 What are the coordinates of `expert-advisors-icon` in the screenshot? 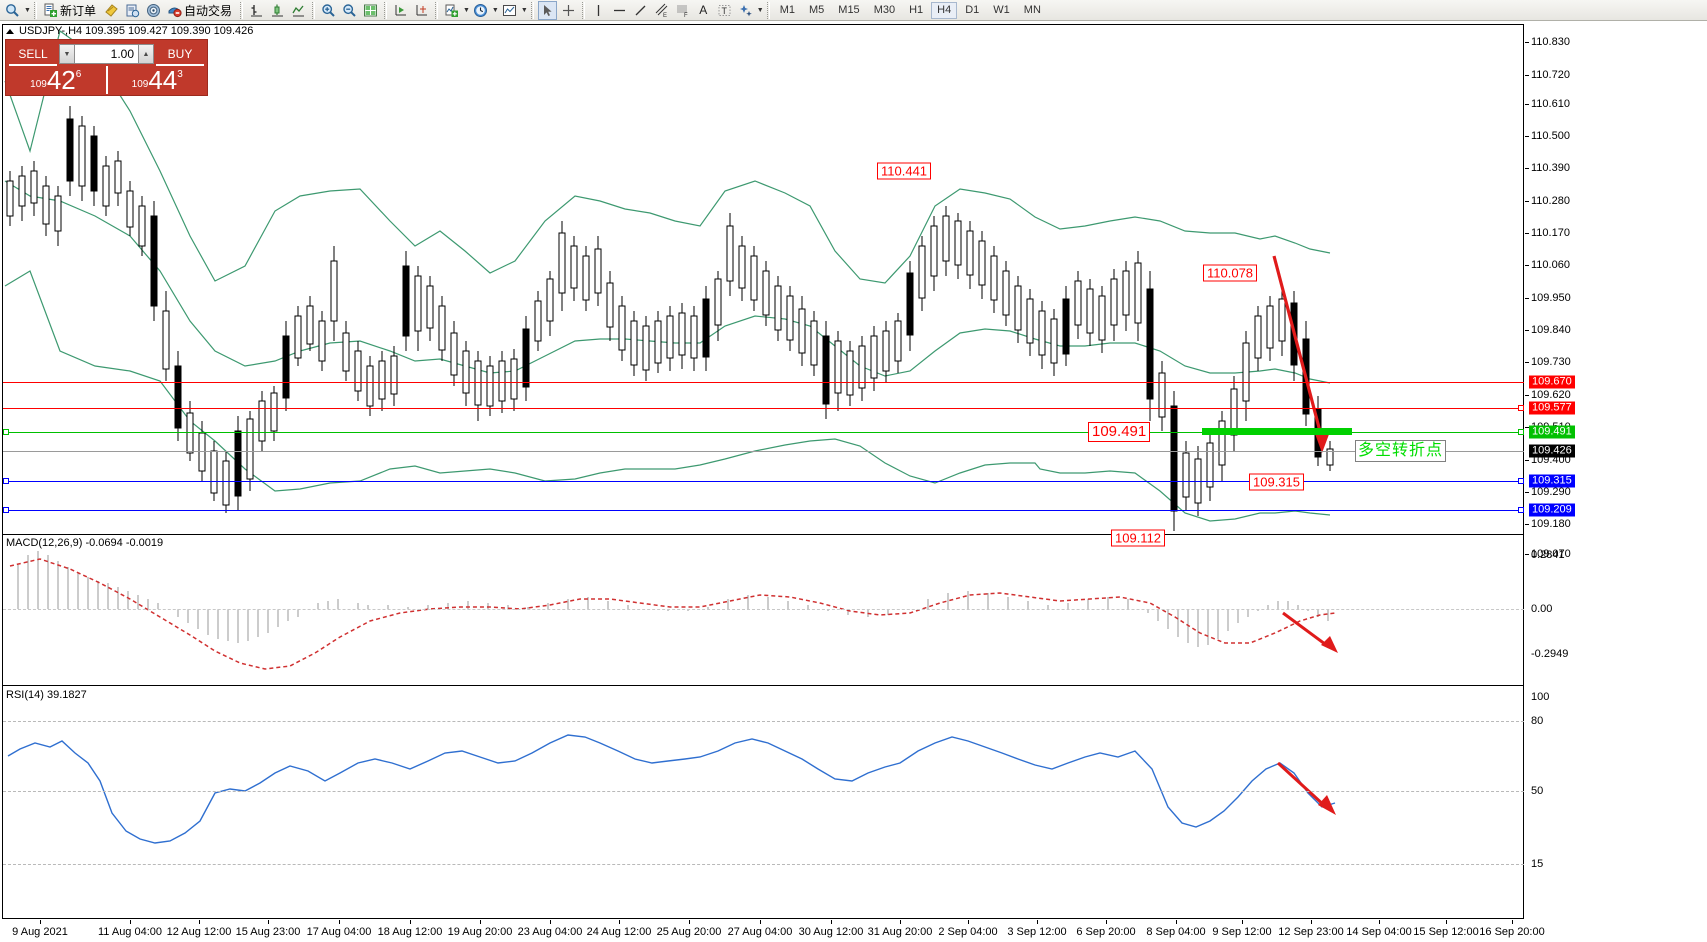 It's located at (132, 10).